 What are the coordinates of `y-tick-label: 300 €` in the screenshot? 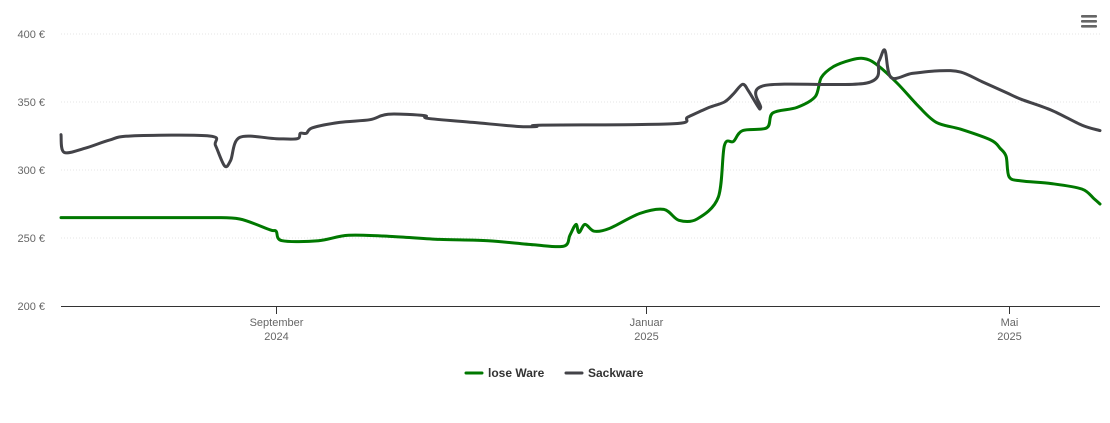 It's located at (31, 171).